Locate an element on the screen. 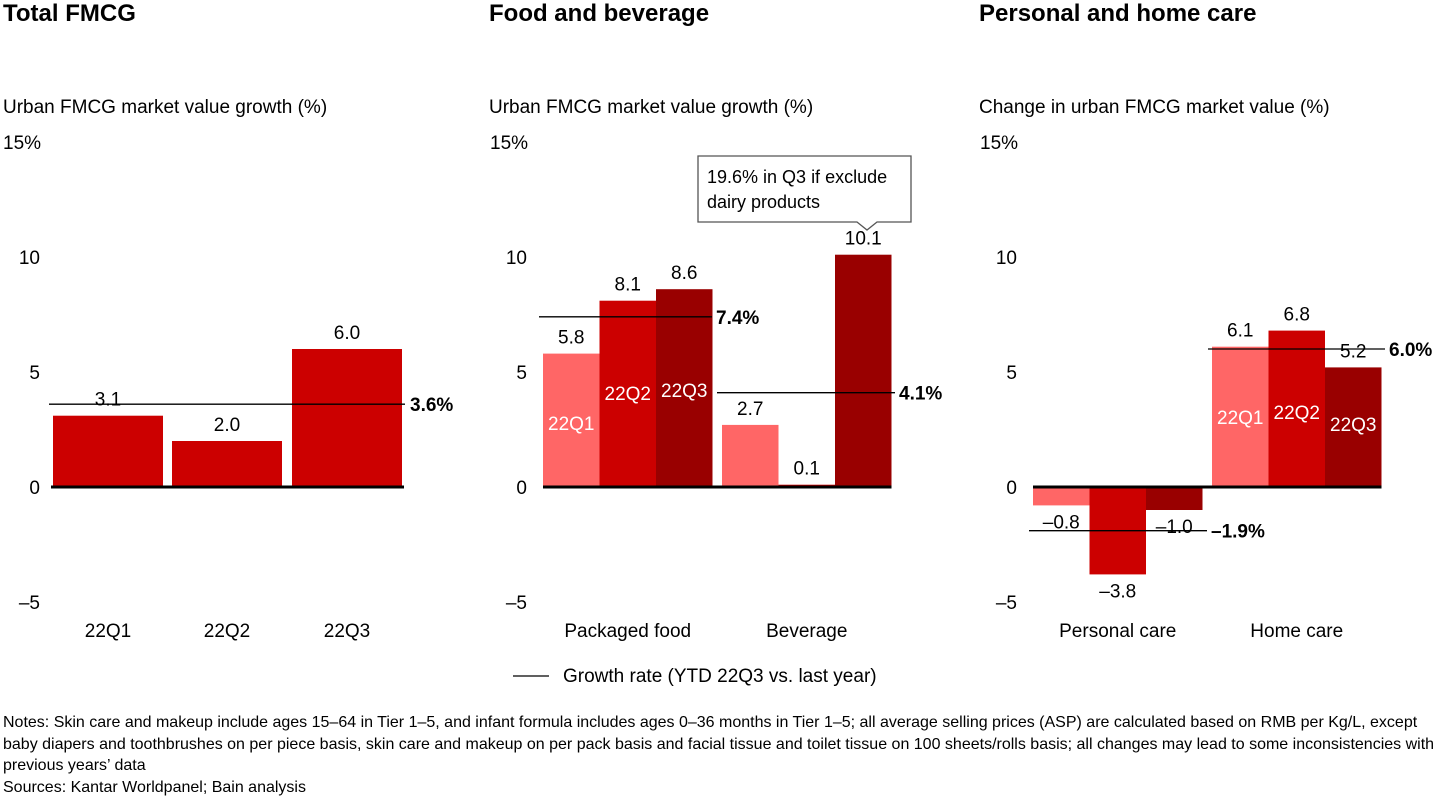 Image resolution: width=1440 pixels, height=810 pixels. data-label: 2.0 is located at coordinates (227, 425).